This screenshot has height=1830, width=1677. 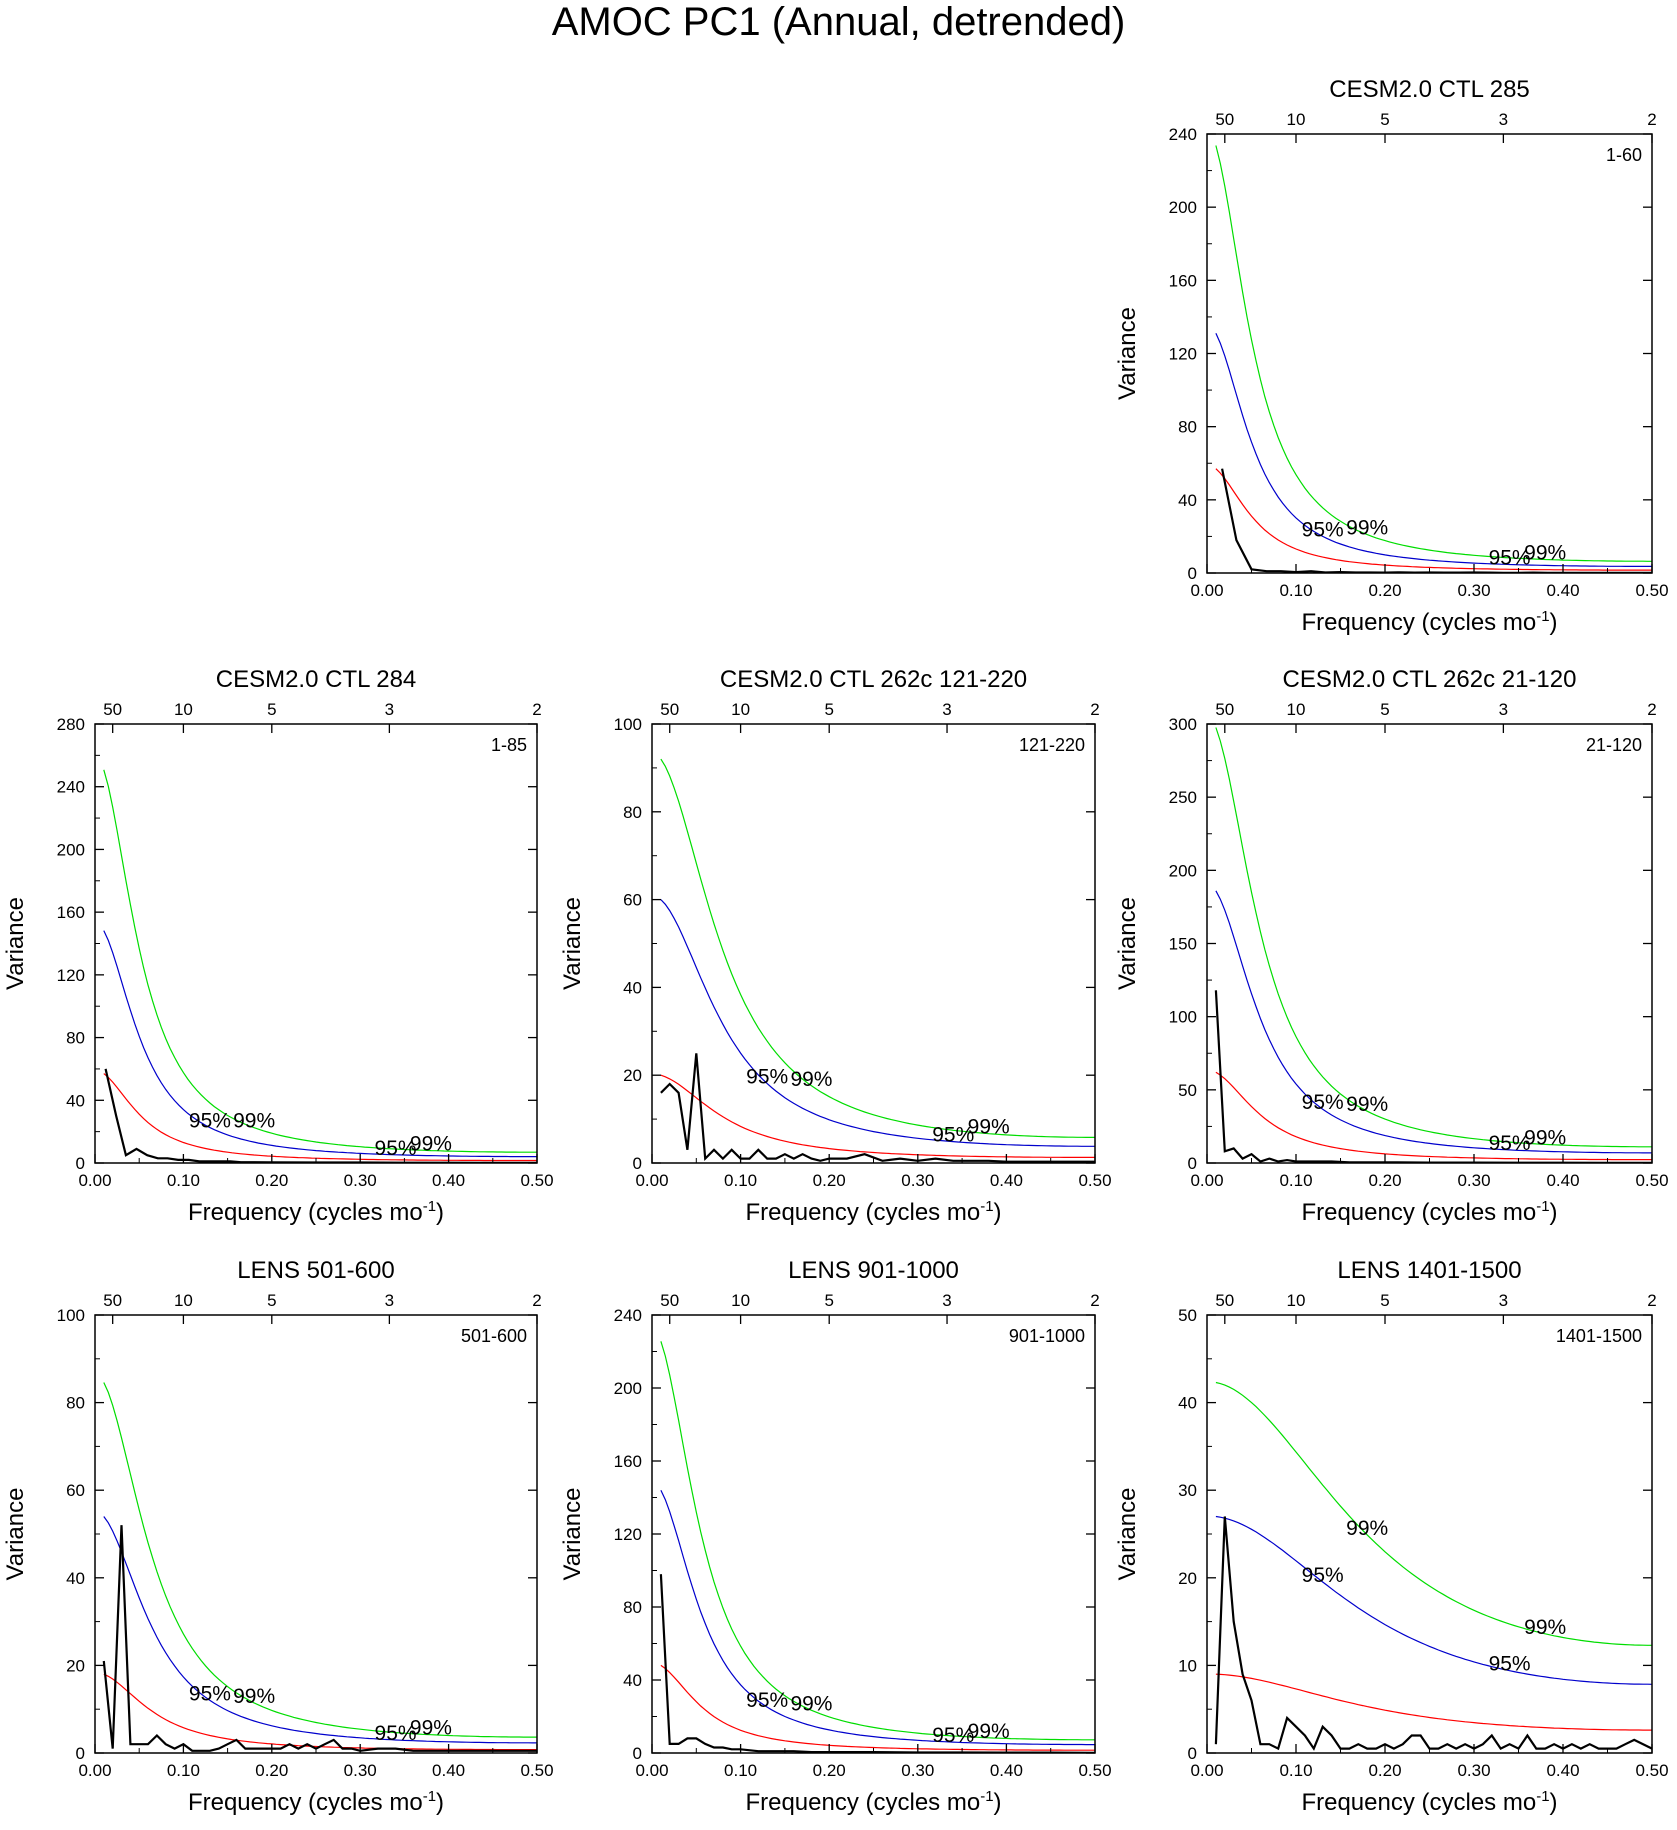 I want to click on y-tick-label: 50, so click(x=1187, y=1315).